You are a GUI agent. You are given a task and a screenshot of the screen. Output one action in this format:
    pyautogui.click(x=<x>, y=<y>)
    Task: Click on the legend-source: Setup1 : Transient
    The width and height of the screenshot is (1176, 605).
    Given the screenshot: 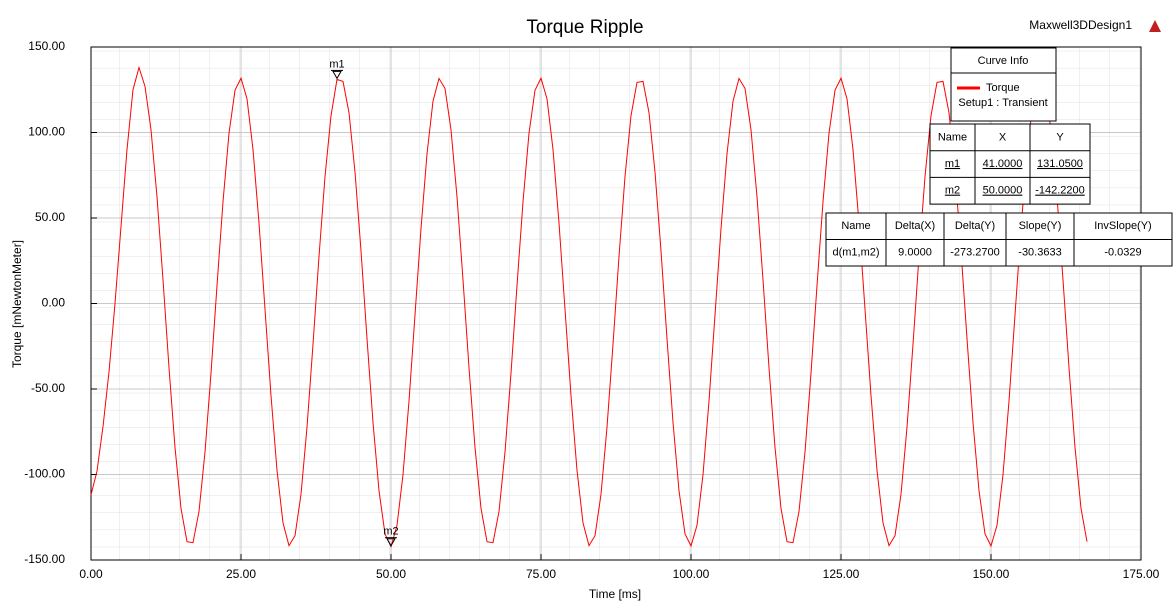 What is the action you would take?
    pyautogui.click(x=1002, y=103)
    